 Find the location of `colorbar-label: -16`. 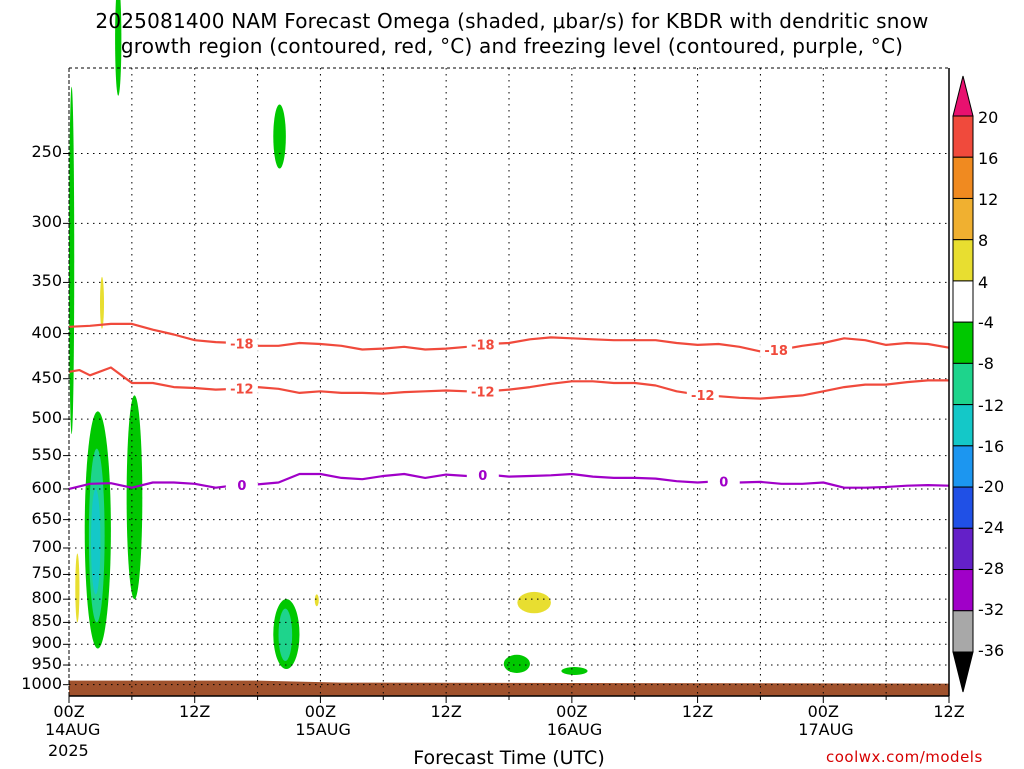

colorbar-label: -16 is located at coordinates (991, 446).